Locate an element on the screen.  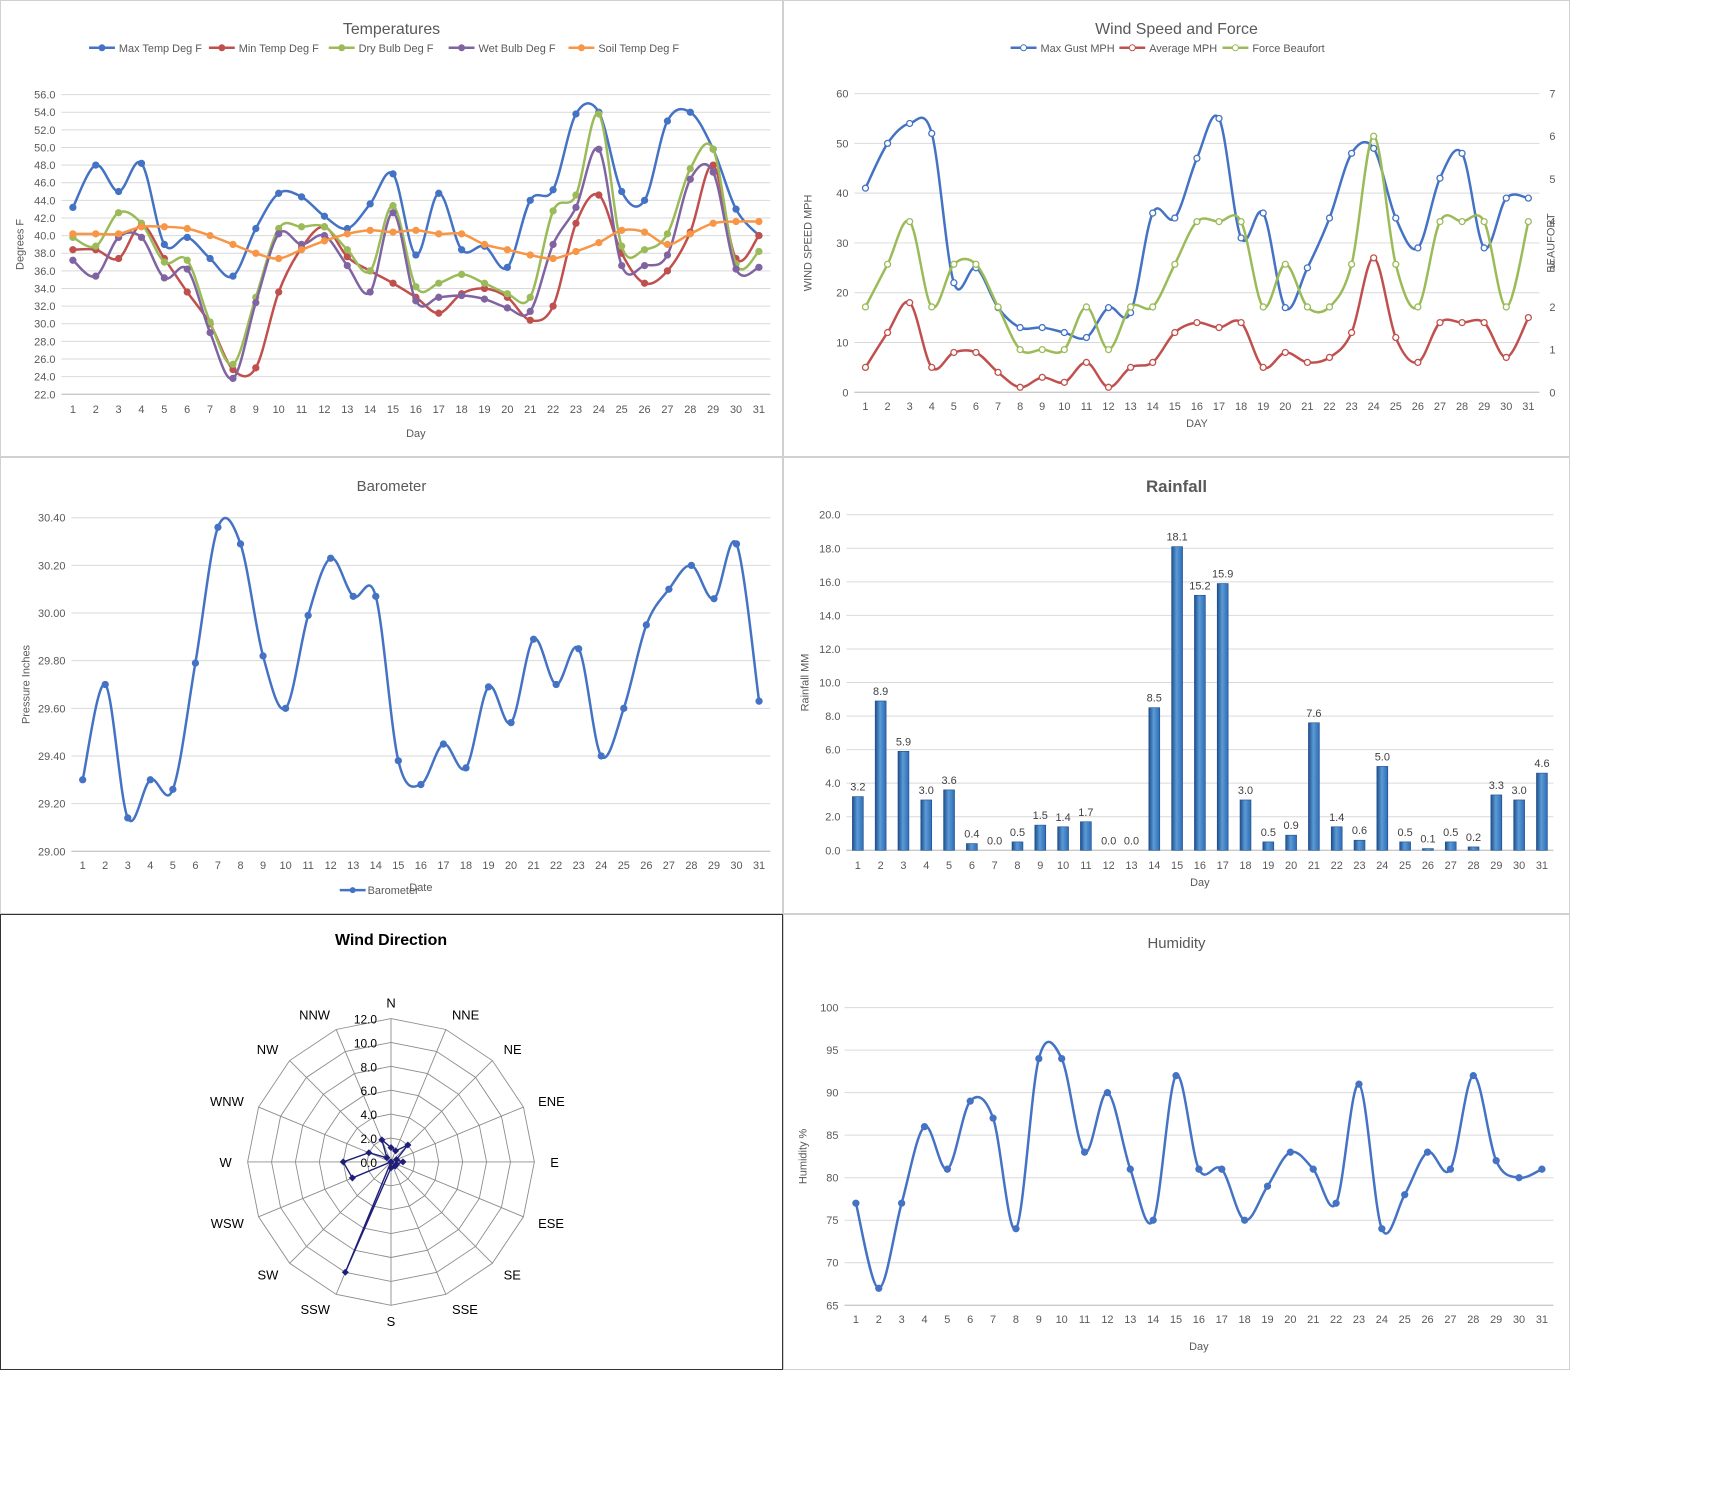
y-tick-label: 70 is located at coordinates (832, 1264).